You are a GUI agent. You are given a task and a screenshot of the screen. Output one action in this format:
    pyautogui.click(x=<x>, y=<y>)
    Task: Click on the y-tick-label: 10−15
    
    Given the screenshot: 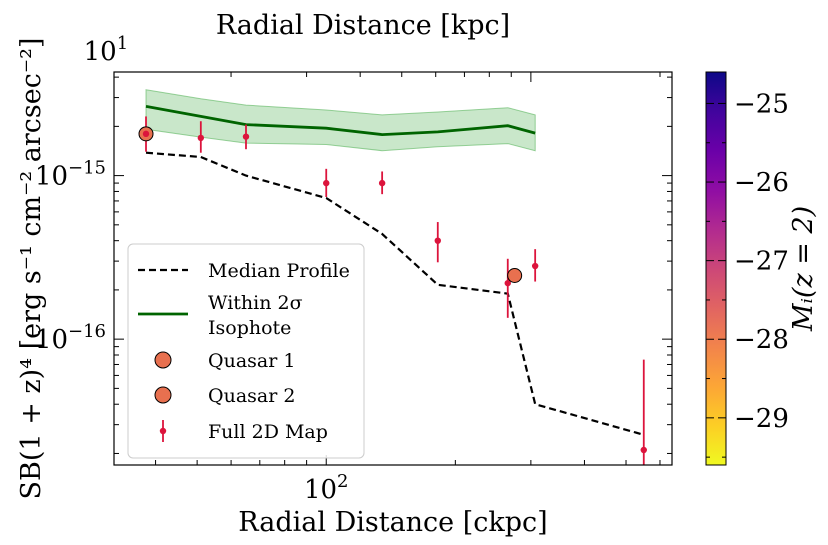 What is the action you would take?
    pyautogui.click(x=70, y=175)
    